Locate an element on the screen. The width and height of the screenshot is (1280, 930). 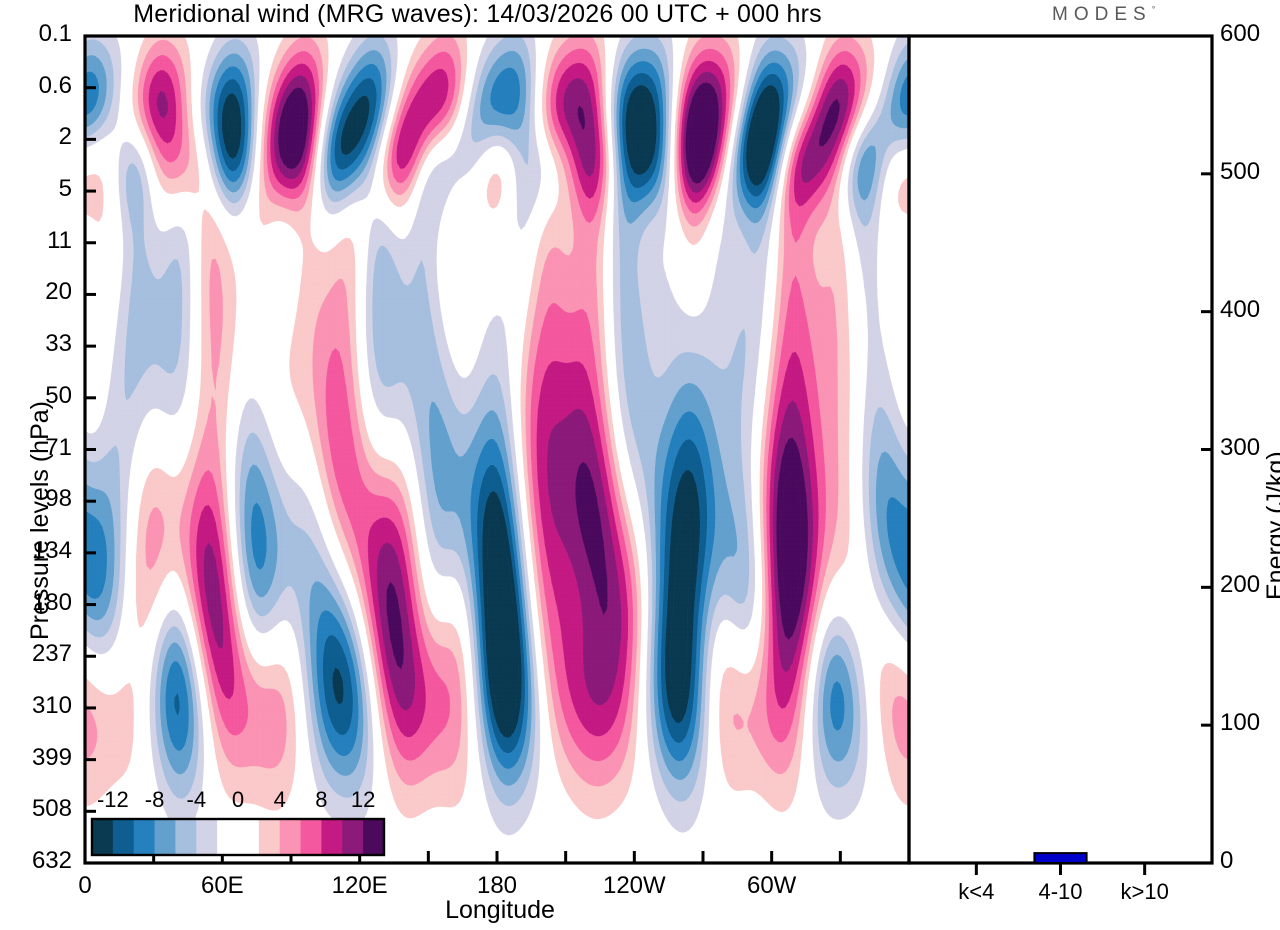
energy-tick-label: 300 is located at coordinates (1240, 447).